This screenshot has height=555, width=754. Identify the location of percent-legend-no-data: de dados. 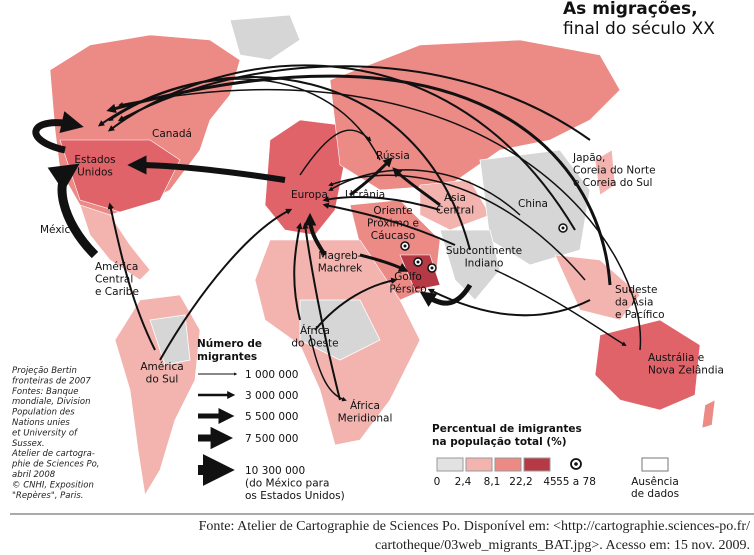
(655, 494).